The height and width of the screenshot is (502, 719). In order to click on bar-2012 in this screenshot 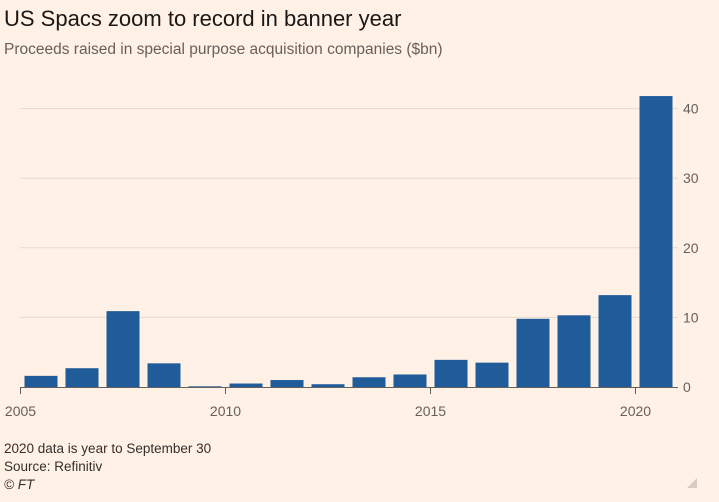, I will do `click(328, 385)`.